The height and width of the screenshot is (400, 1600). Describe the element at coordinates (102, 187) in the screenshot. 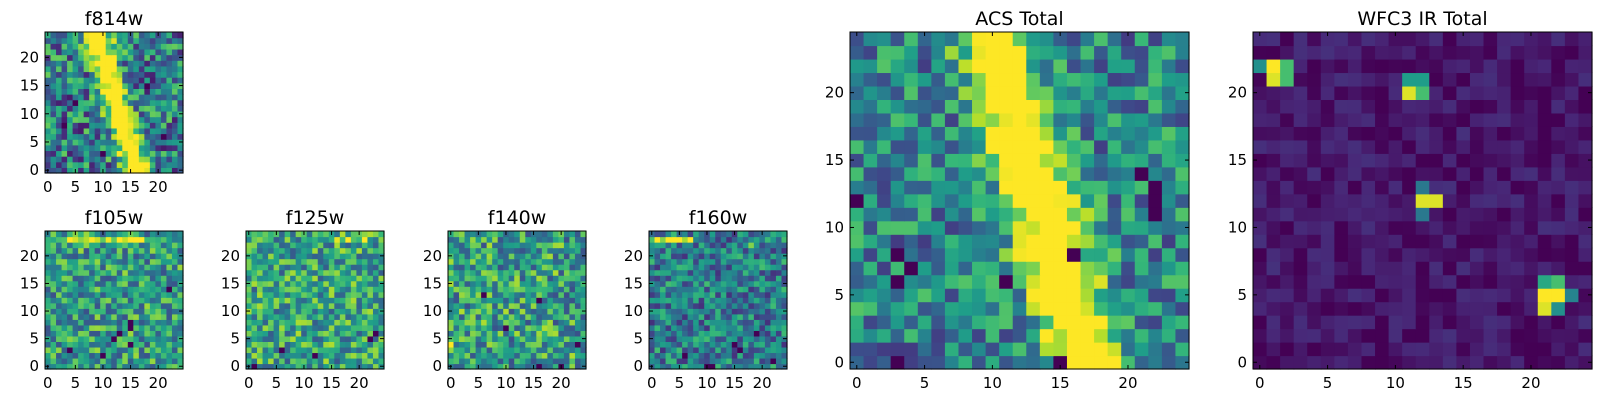

I see `x-tick-label: 10` at that location.